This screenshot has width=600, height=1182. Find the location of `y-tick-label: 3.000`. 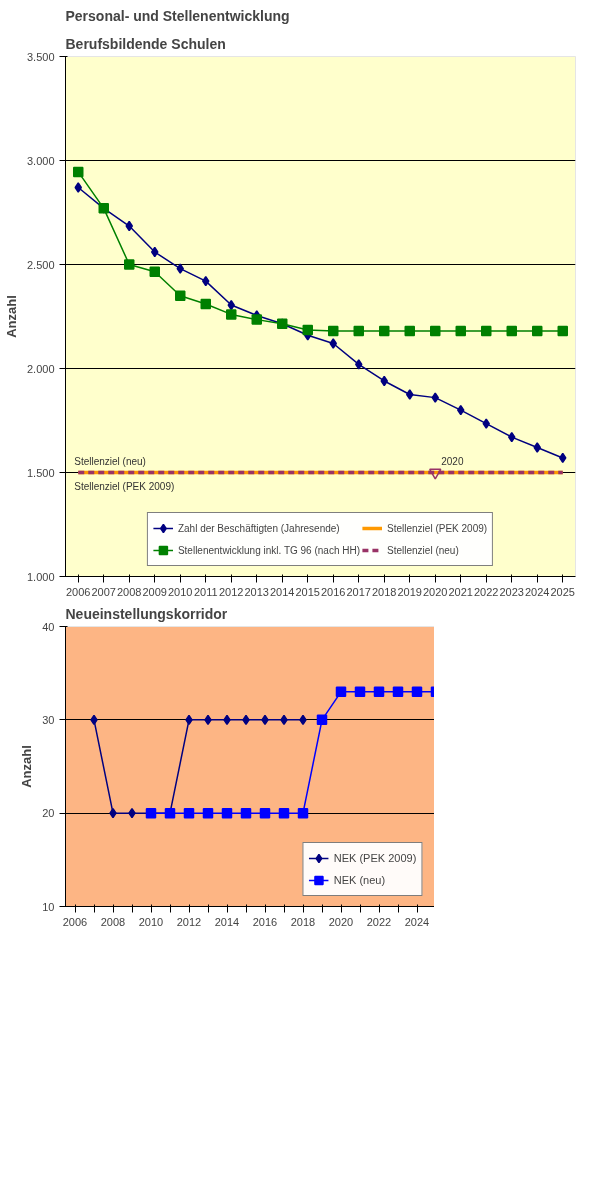

y-tick-label: 3.000 is located at coordinates (40, 160).